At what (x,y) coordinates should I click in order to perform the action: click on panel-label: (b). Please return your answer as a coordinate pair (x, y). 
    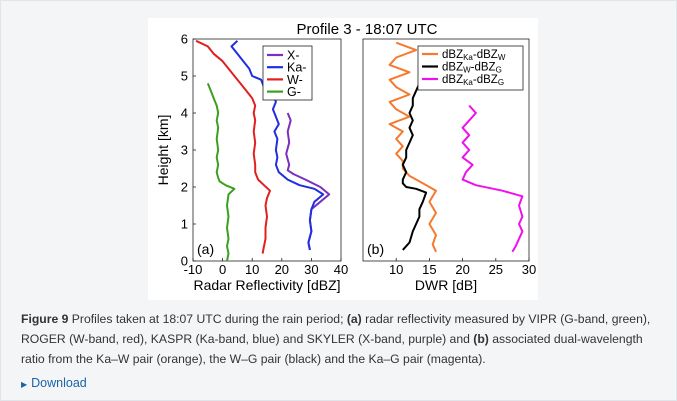
    Looking at the image, I should click on (375, 249).